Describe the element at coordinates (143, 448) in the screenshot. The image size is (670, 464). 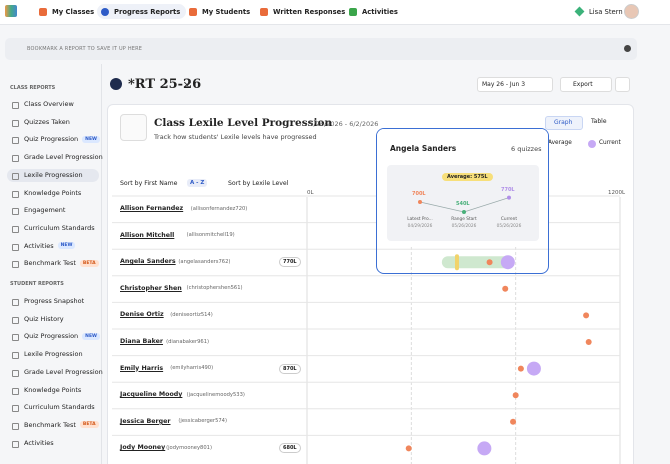
I see `student-name: Jody Mooney` at that location.